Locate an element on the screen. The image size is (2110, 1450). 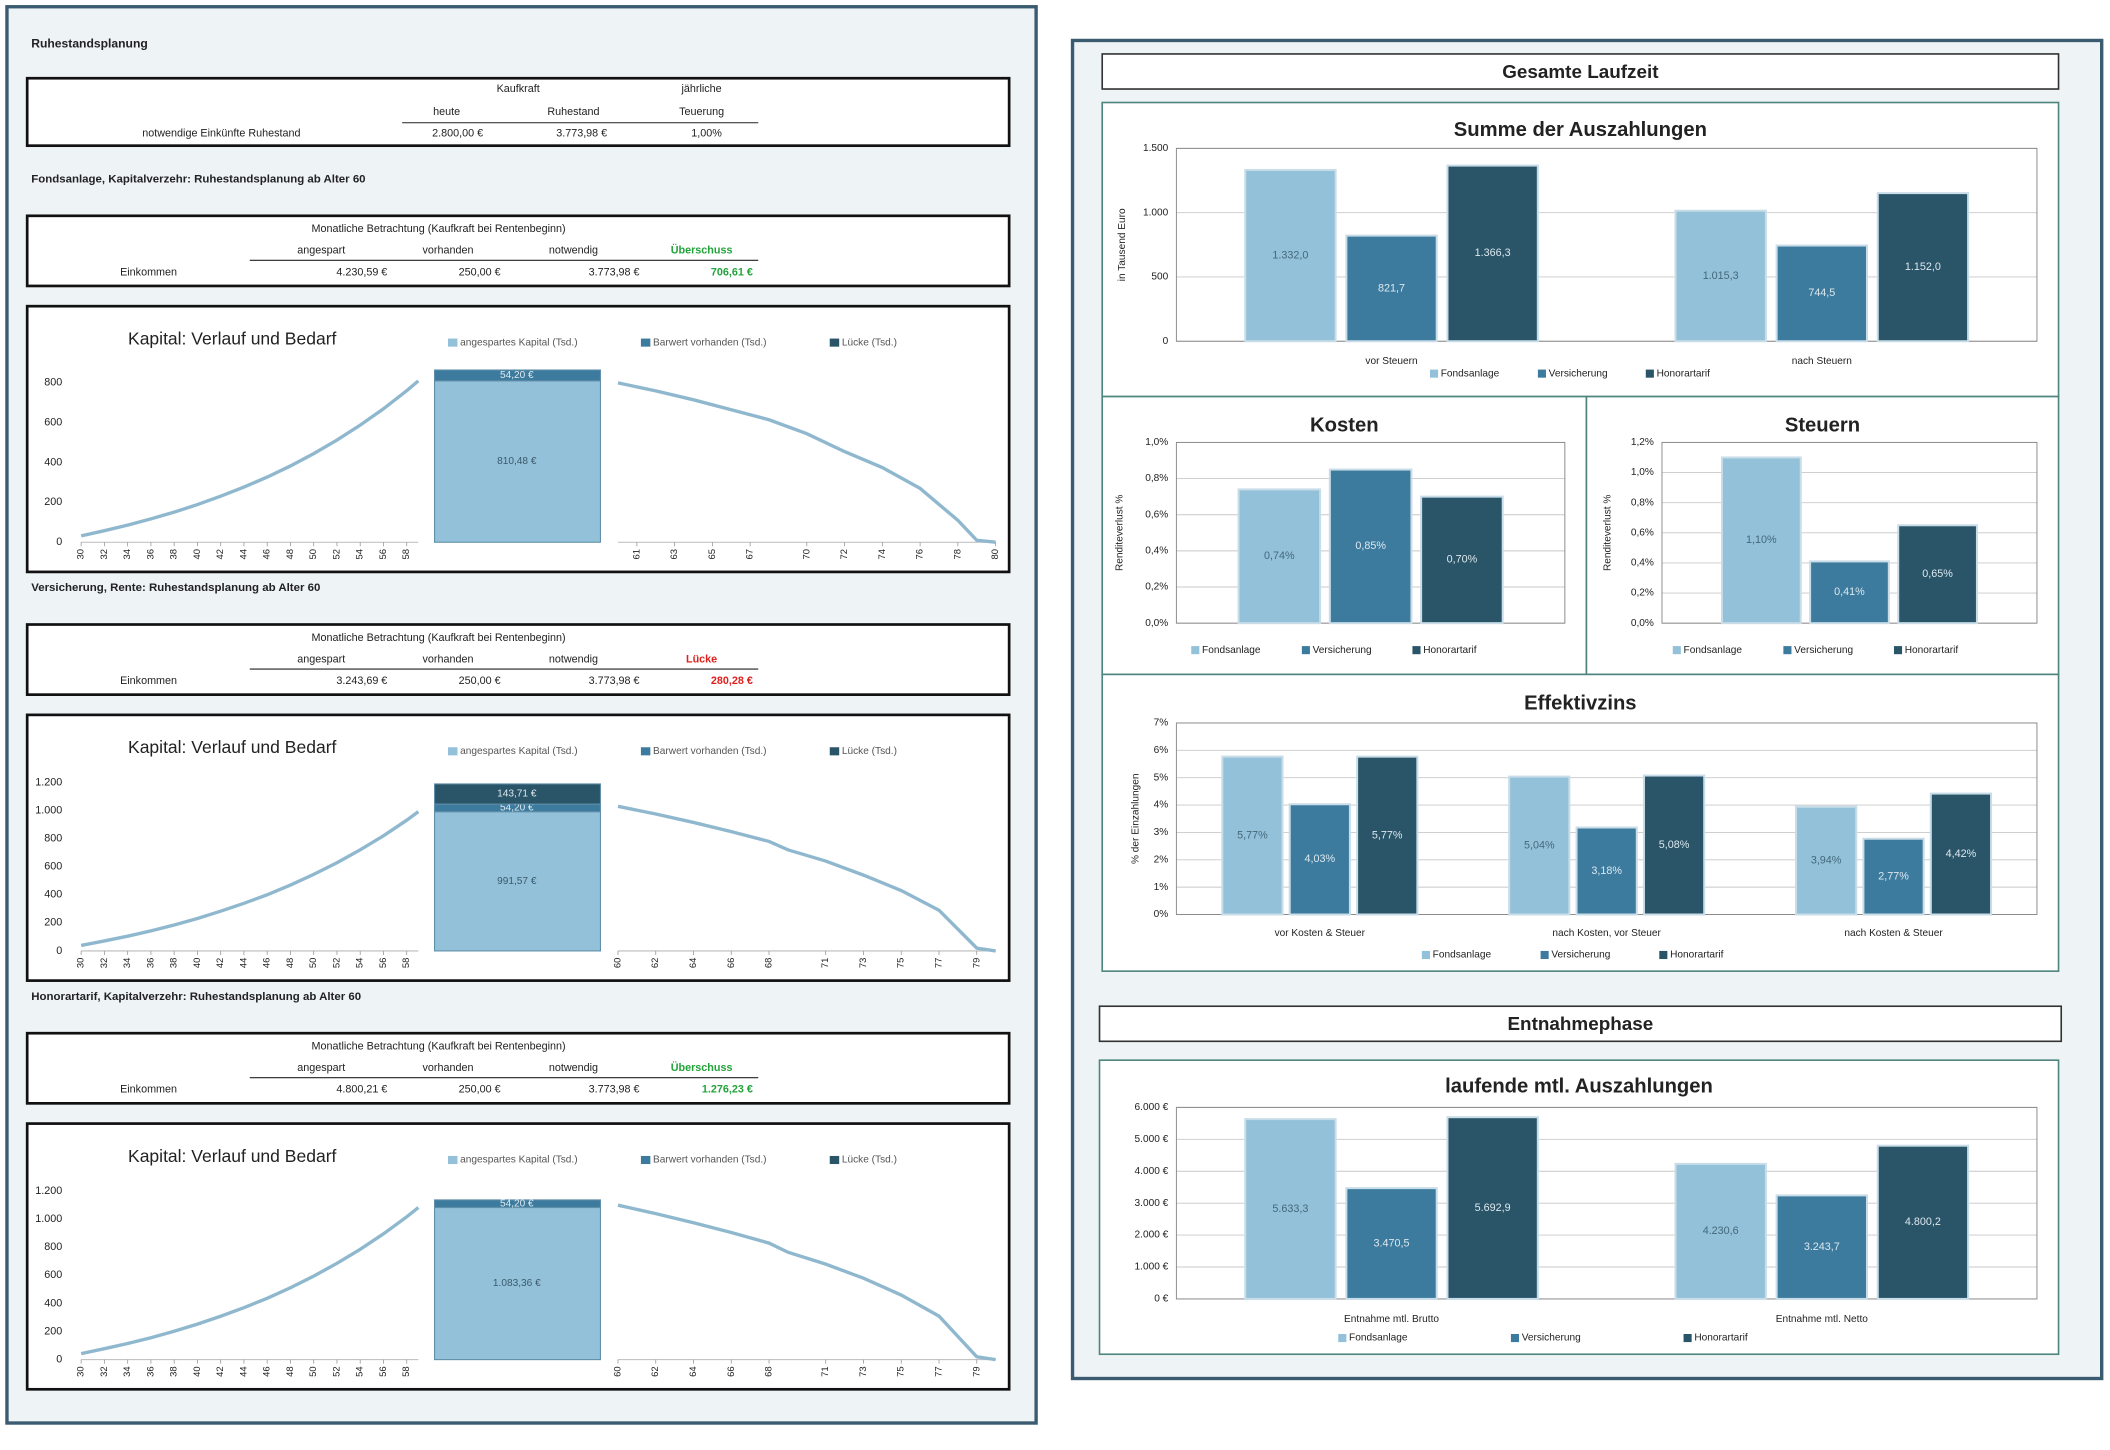
value-label: 54,20 € is located at coordinates (517, 808).